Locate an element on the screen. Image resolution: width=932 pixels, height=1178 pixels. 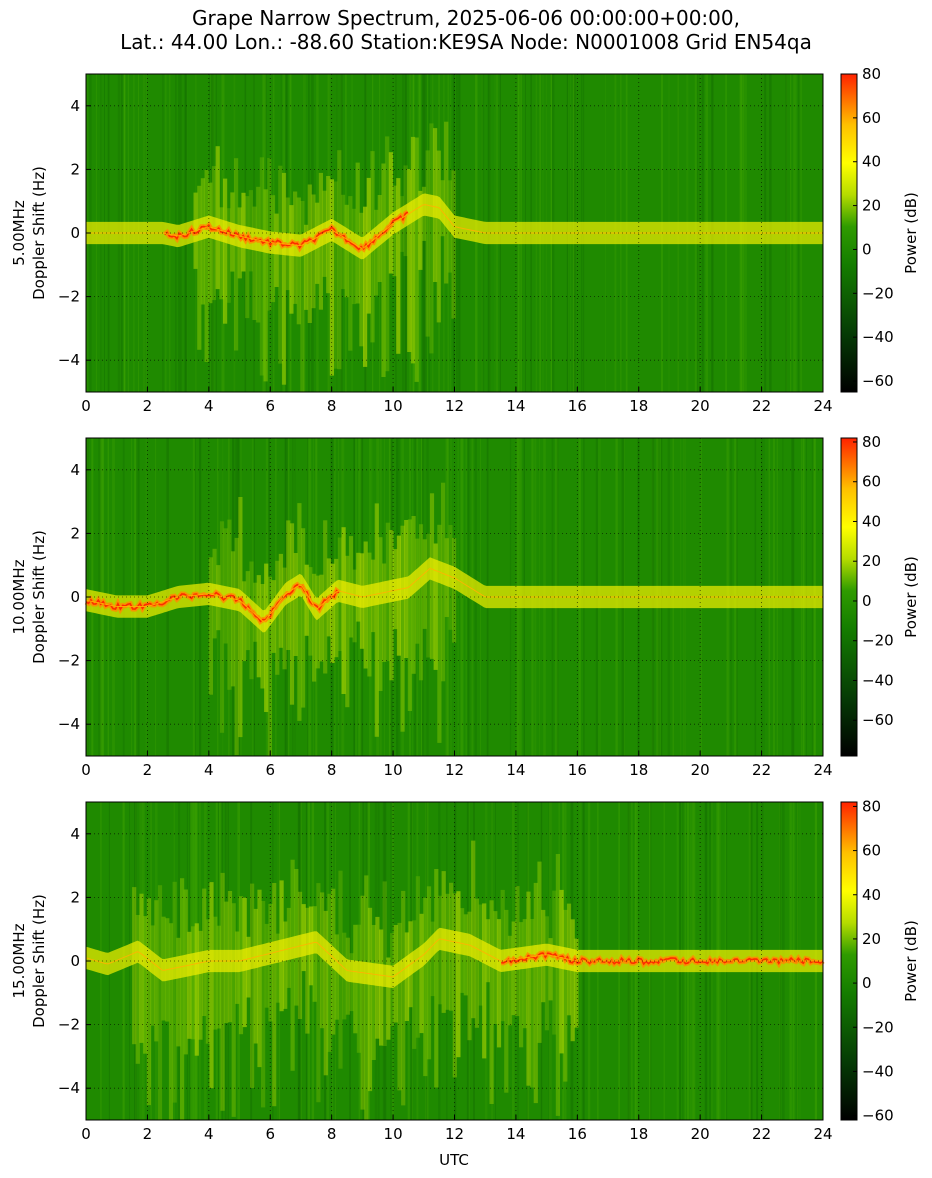
colorbar-tick-label: 80 is located at coordinates (871, 442).